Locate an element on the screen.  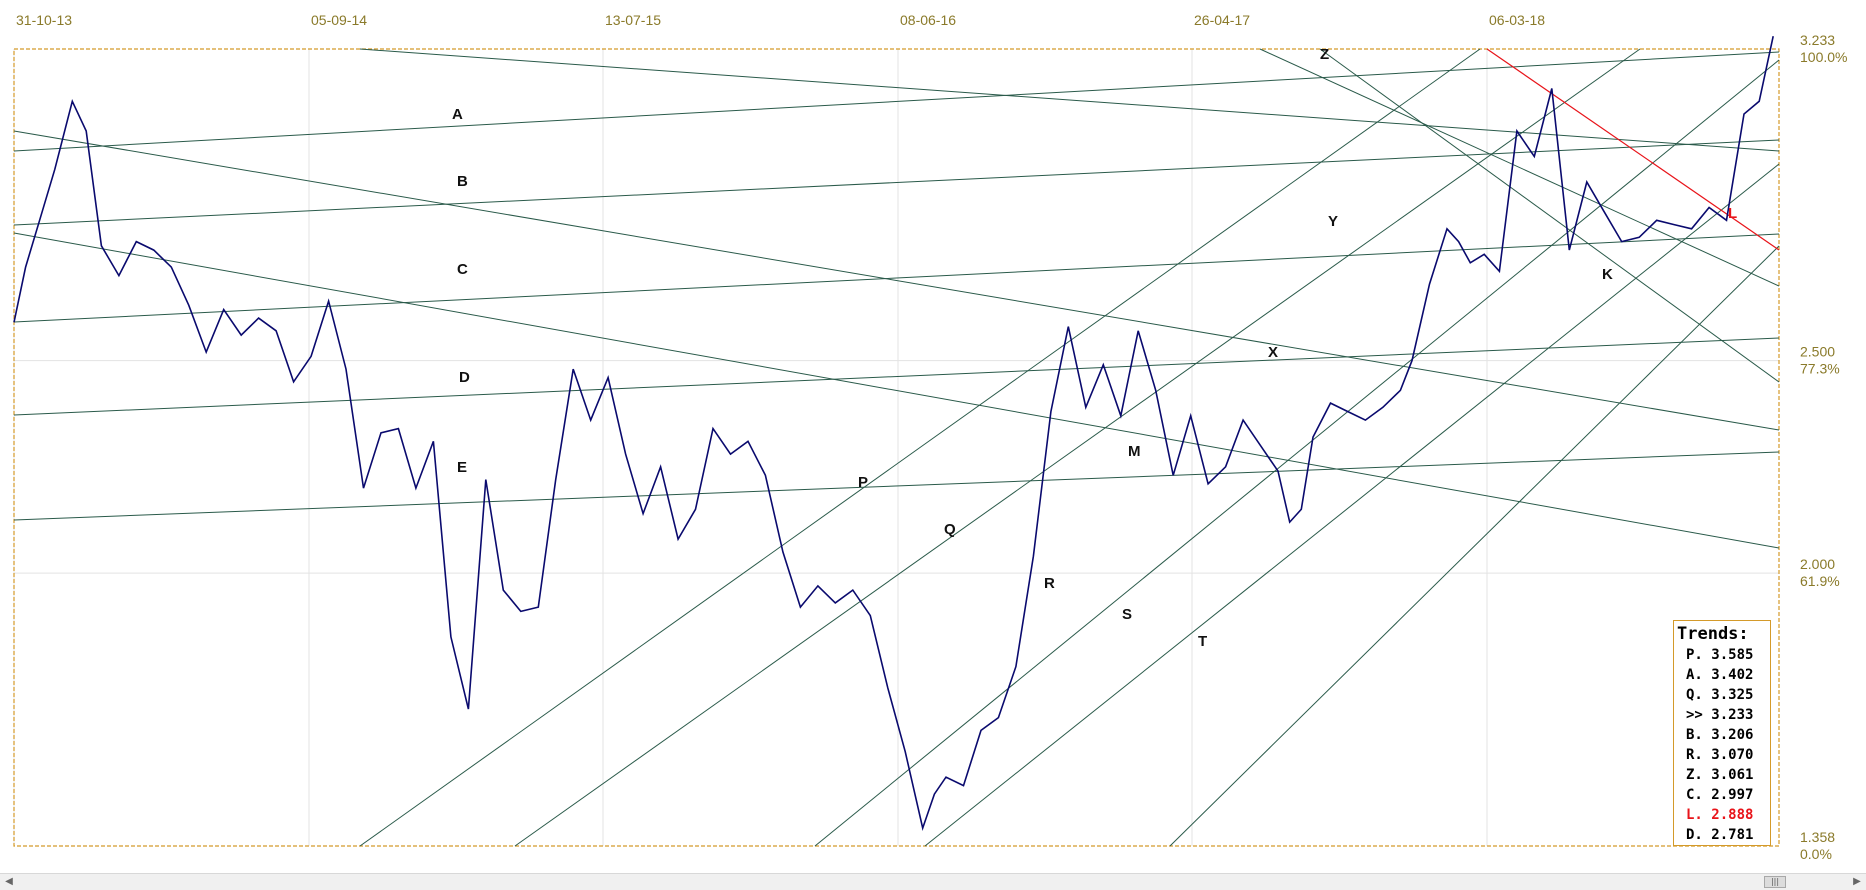
y-tick-value: 3.233 is located at coordinates (1817, 40).